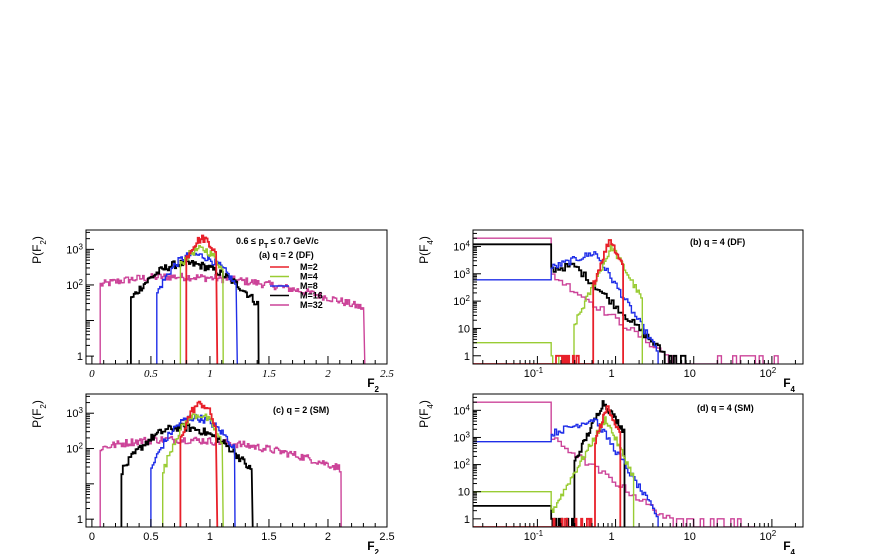 The height and width of the screenshot is (554, 883). I want to click on legend-label: M=16, so click(311, 296).